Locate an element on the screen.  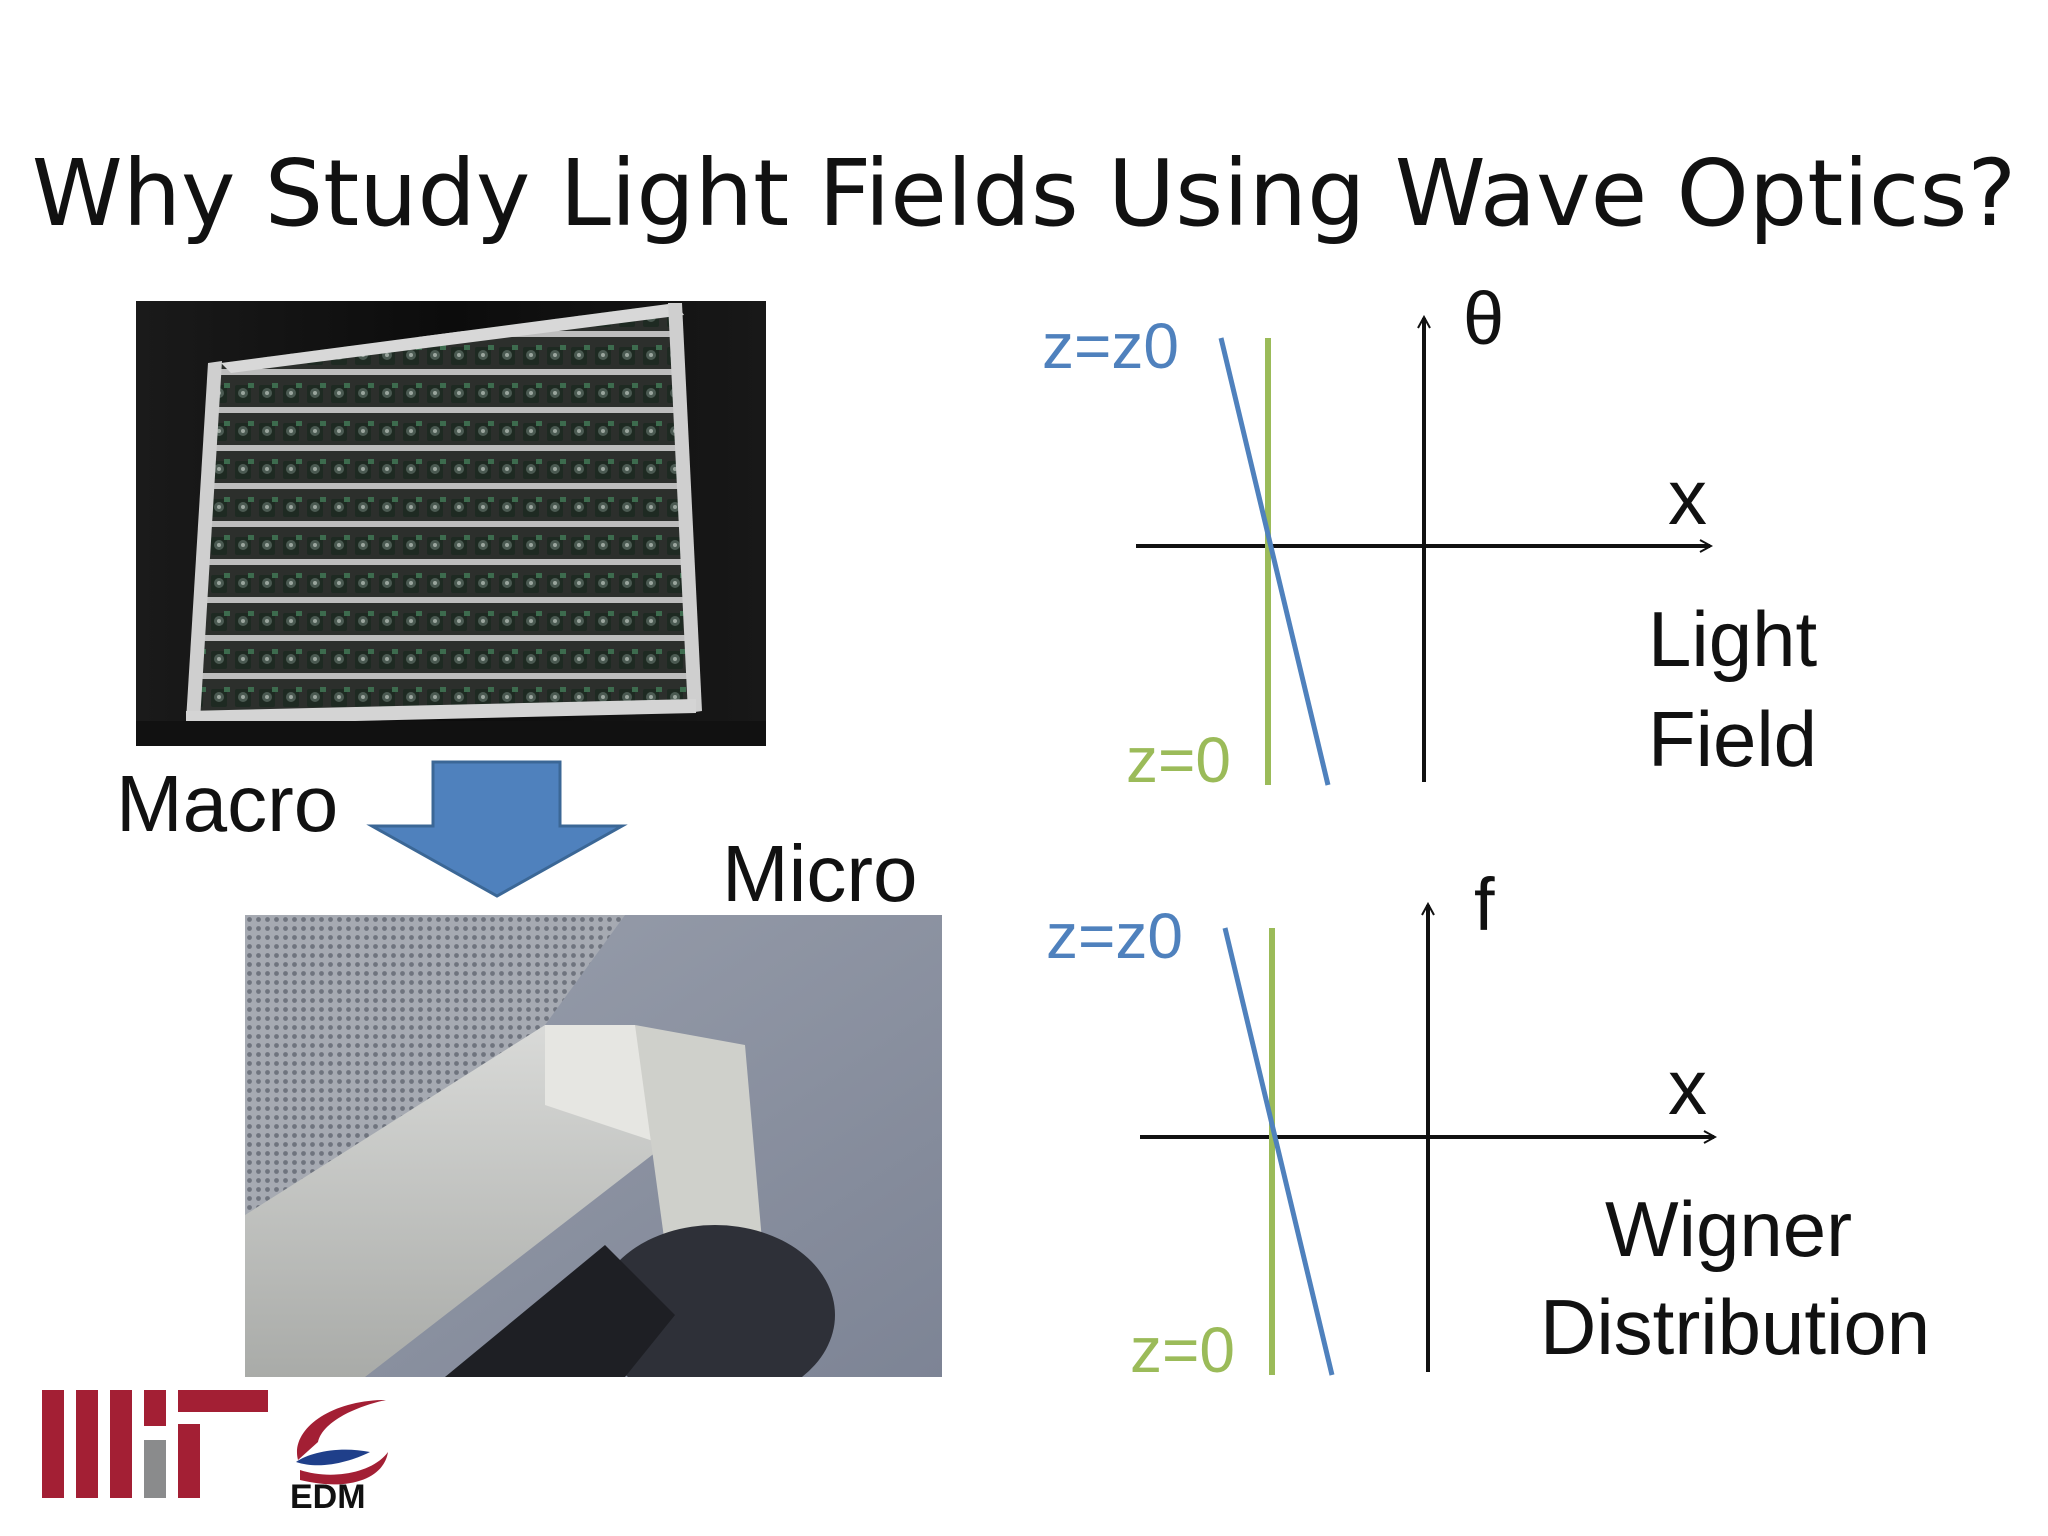
camera-array-illustration is located at coordinates (451, 523).